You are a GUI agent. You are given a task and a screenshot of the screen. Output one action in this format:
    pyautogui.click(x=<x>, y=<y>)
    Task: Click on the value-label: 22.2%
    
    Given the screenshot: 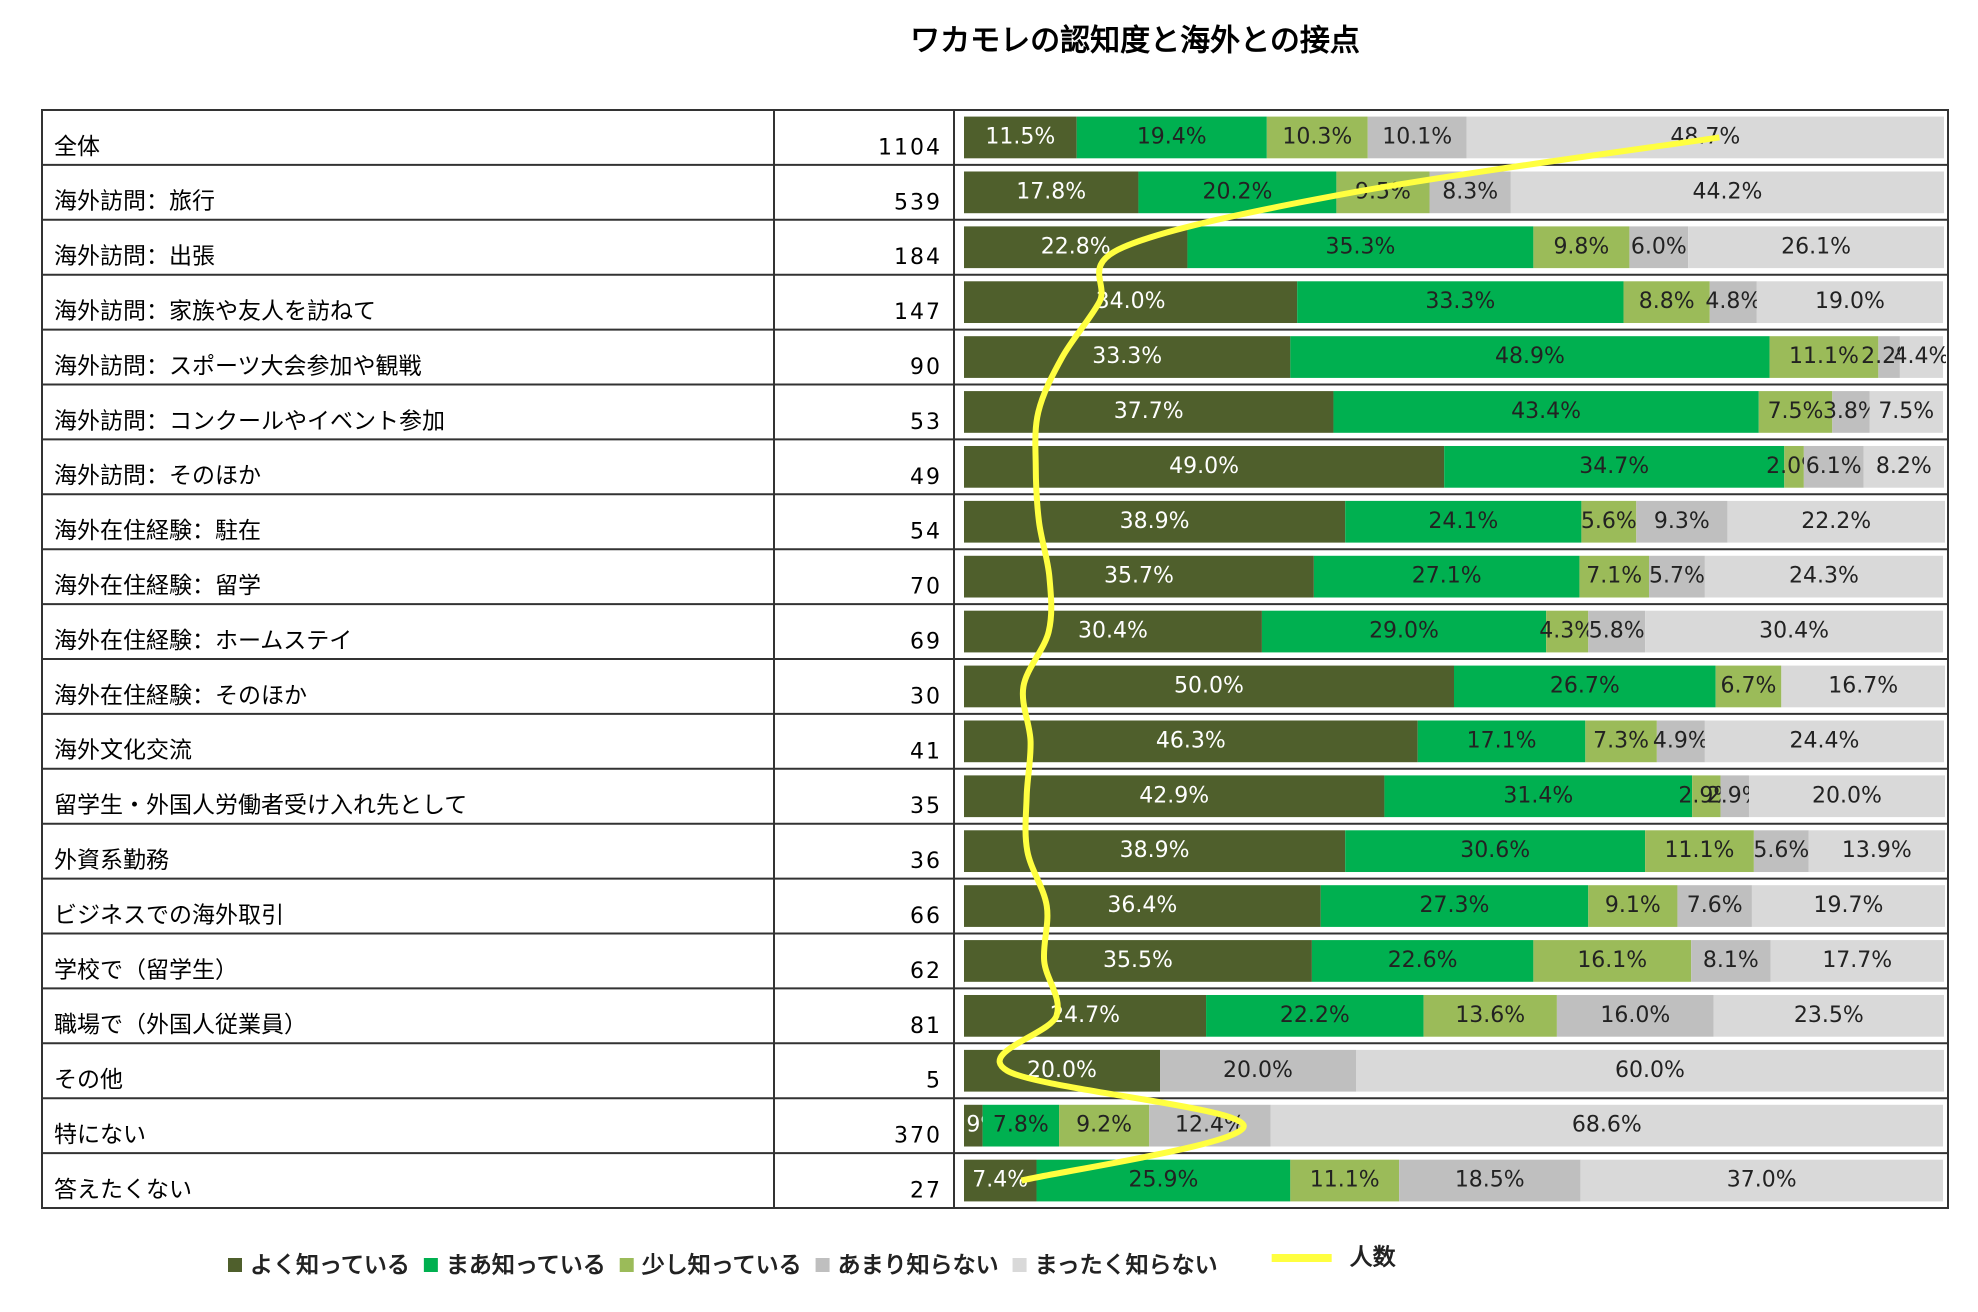 What is the action you would take?
    pyautogui.click(x=1836, y=521)
    